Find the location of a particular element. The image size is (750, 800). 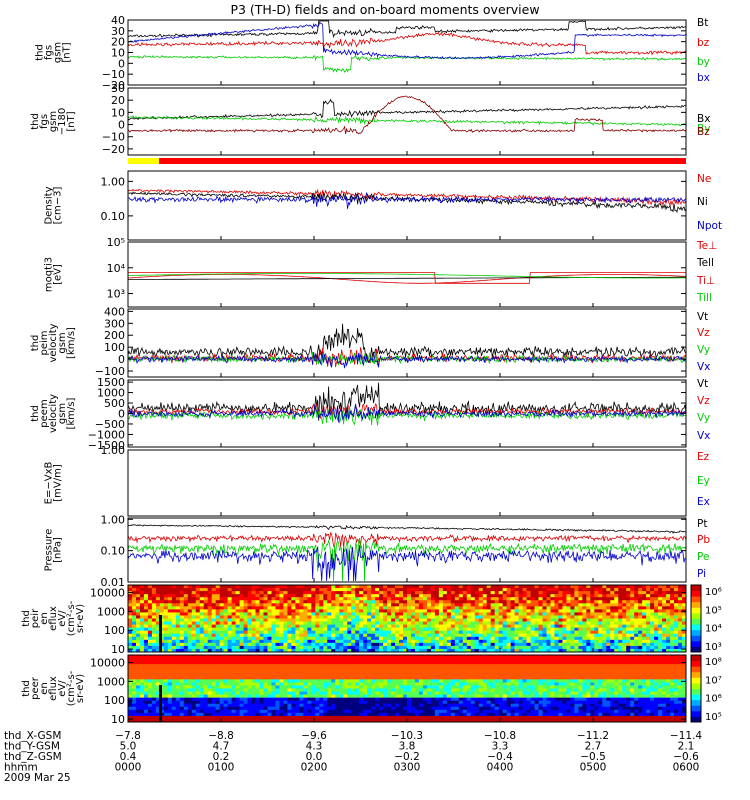

series-by-line is located at coordinates (407, 63).